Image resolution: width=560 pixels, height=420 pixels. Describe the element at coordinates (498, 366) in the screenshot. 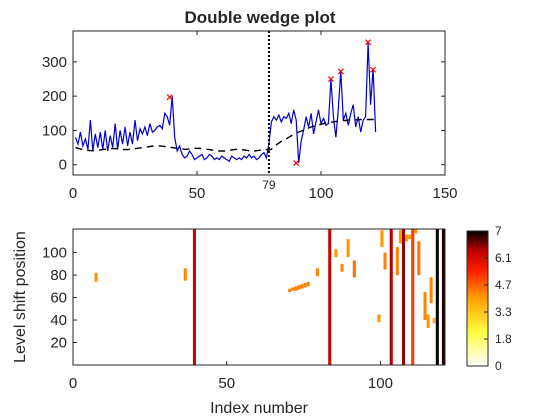

I see `colorbar-tick-label: 0` at that location.